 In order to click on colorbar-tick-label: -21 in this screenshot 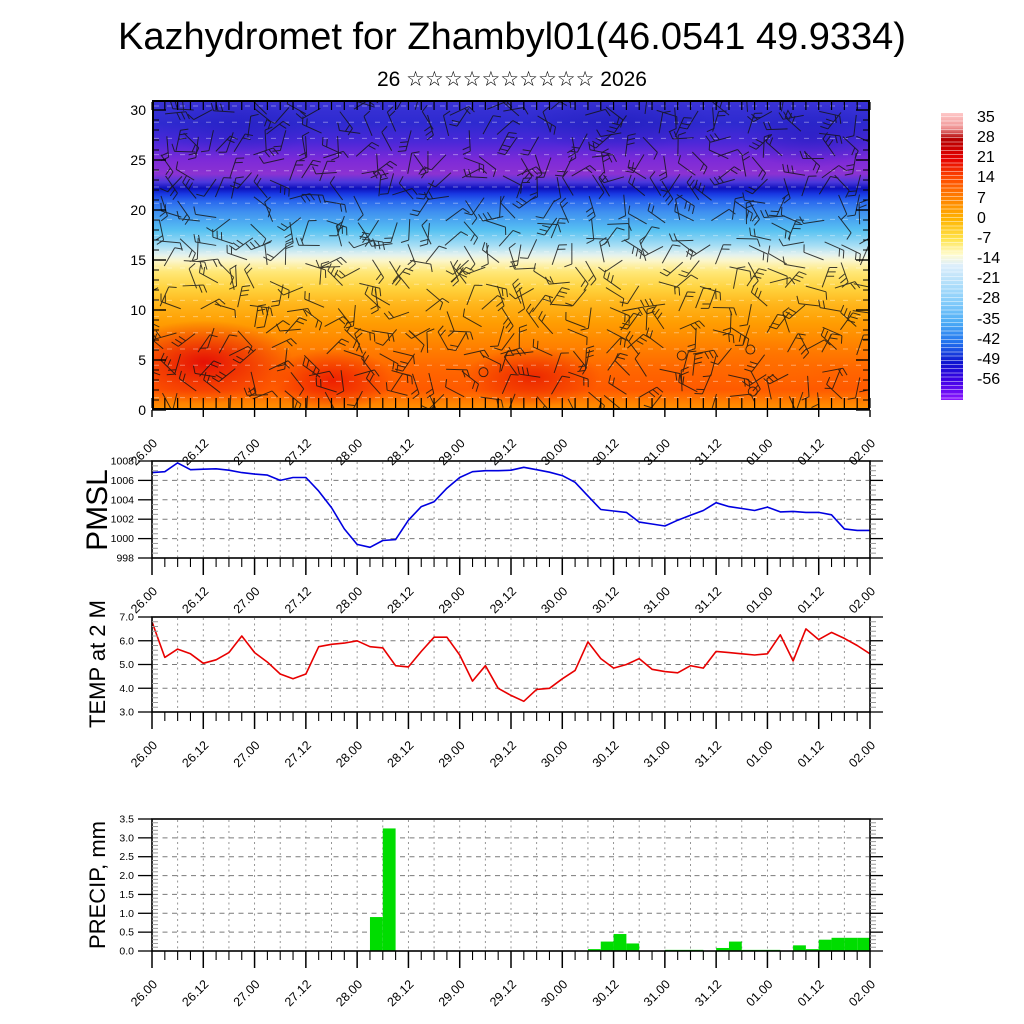, I will do `click(989, 279)`.